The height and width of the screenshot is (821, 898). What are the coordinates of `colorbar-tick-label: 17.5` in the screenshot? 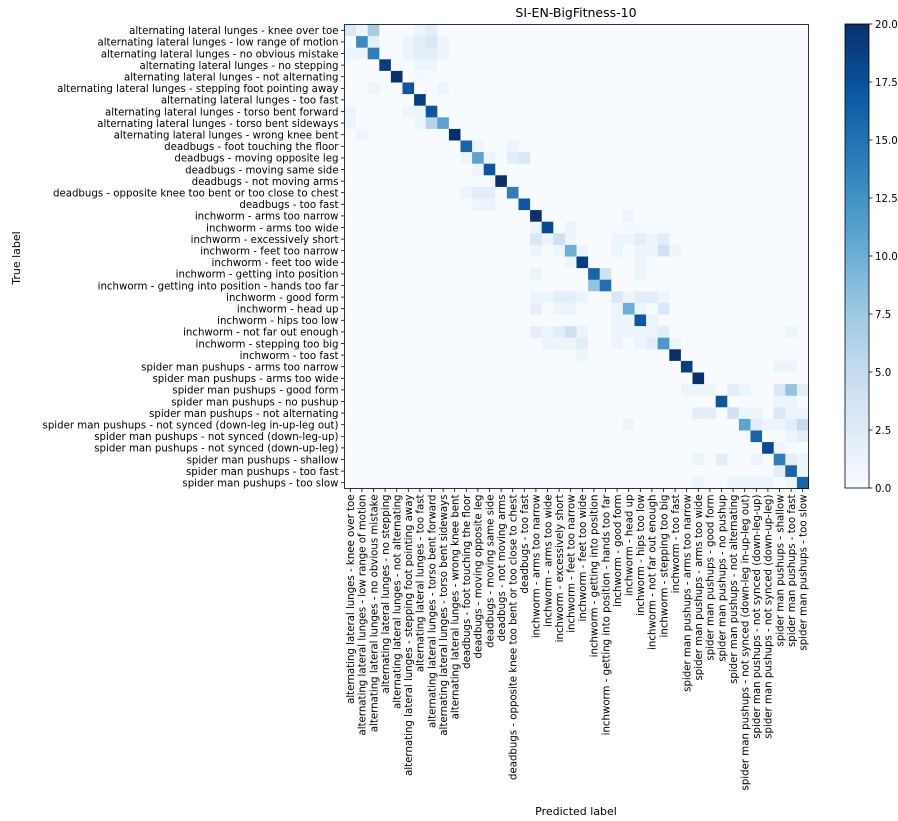 It's located at (886, 83).